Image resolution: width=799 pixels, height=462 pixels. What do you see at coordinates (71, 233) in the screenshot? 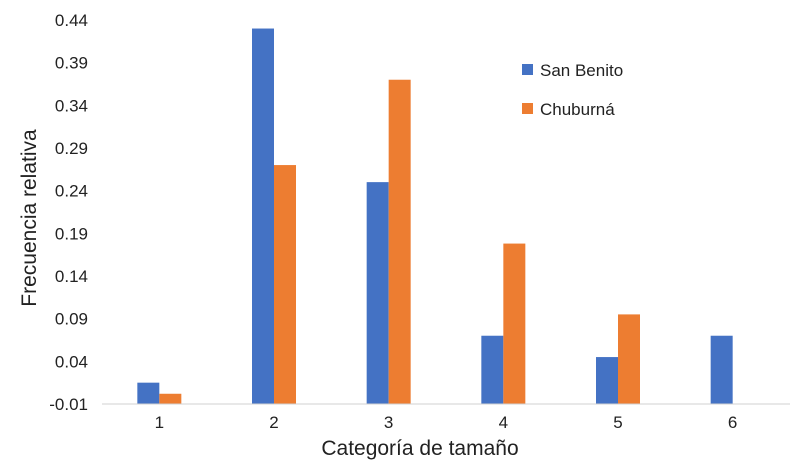
I see `y-tick-label: 0.19` at bounding box center [71, 233].